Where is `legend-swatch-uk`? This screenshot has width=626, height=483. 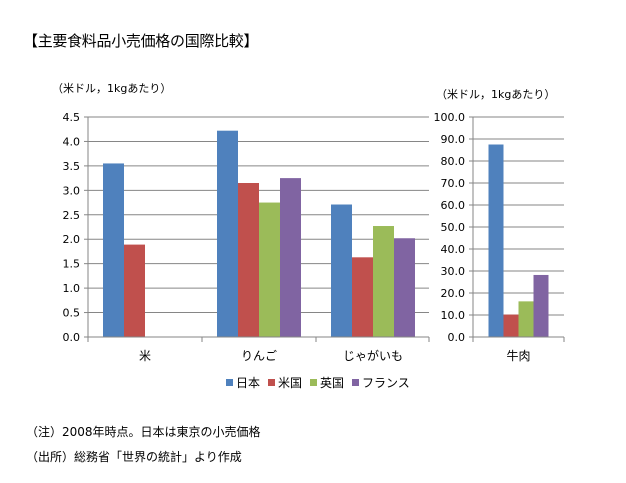 legend-swatch-uk is located at coordinates (314, 382).